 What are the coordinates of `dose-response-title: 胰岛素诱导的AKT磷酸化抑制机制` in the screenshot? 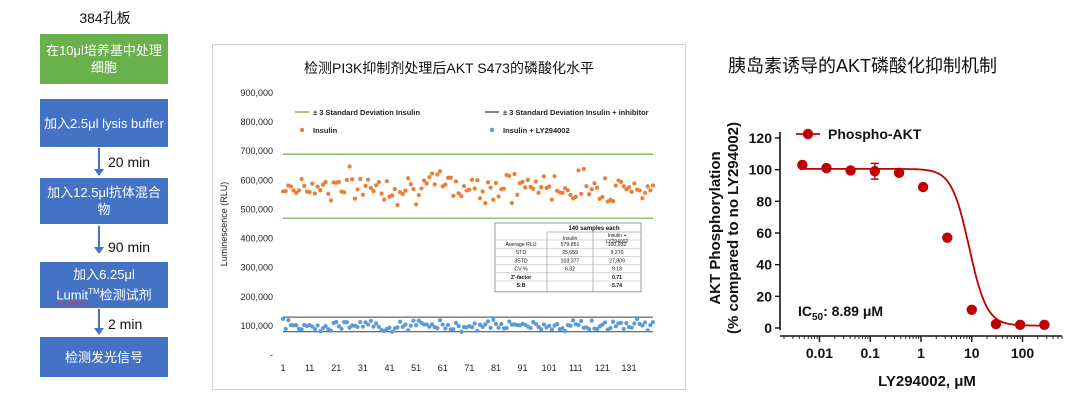 It's located at (863, 66).